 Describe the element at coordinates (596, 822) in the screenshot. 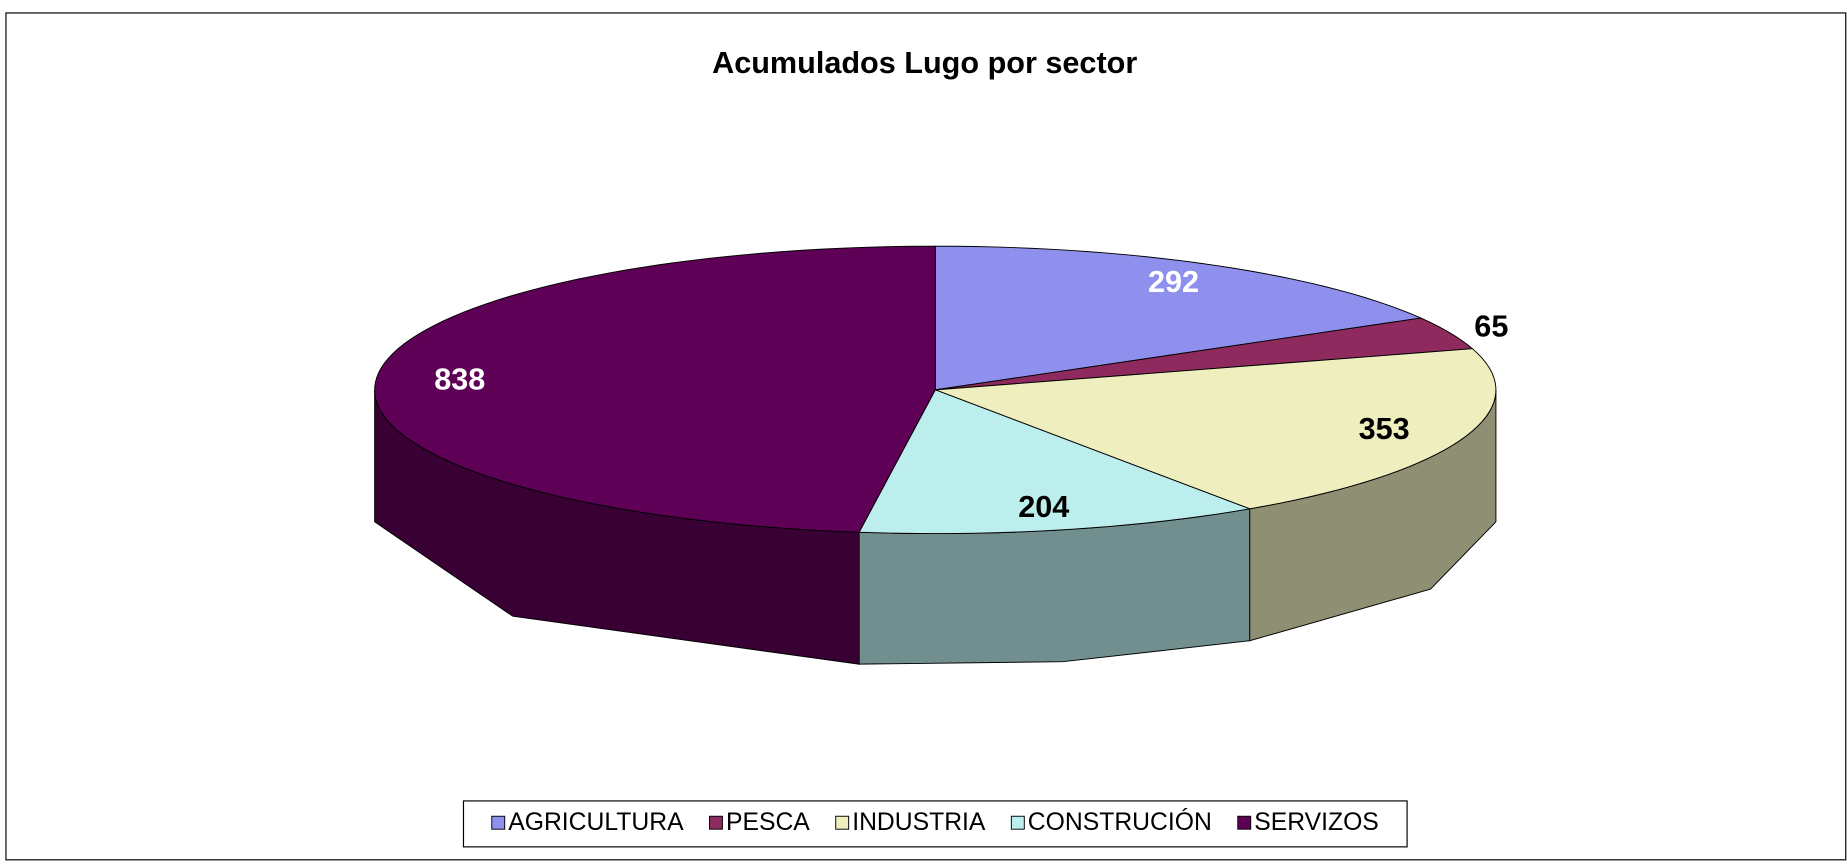

I see `legend-label: AGRICULTURA` at that location.